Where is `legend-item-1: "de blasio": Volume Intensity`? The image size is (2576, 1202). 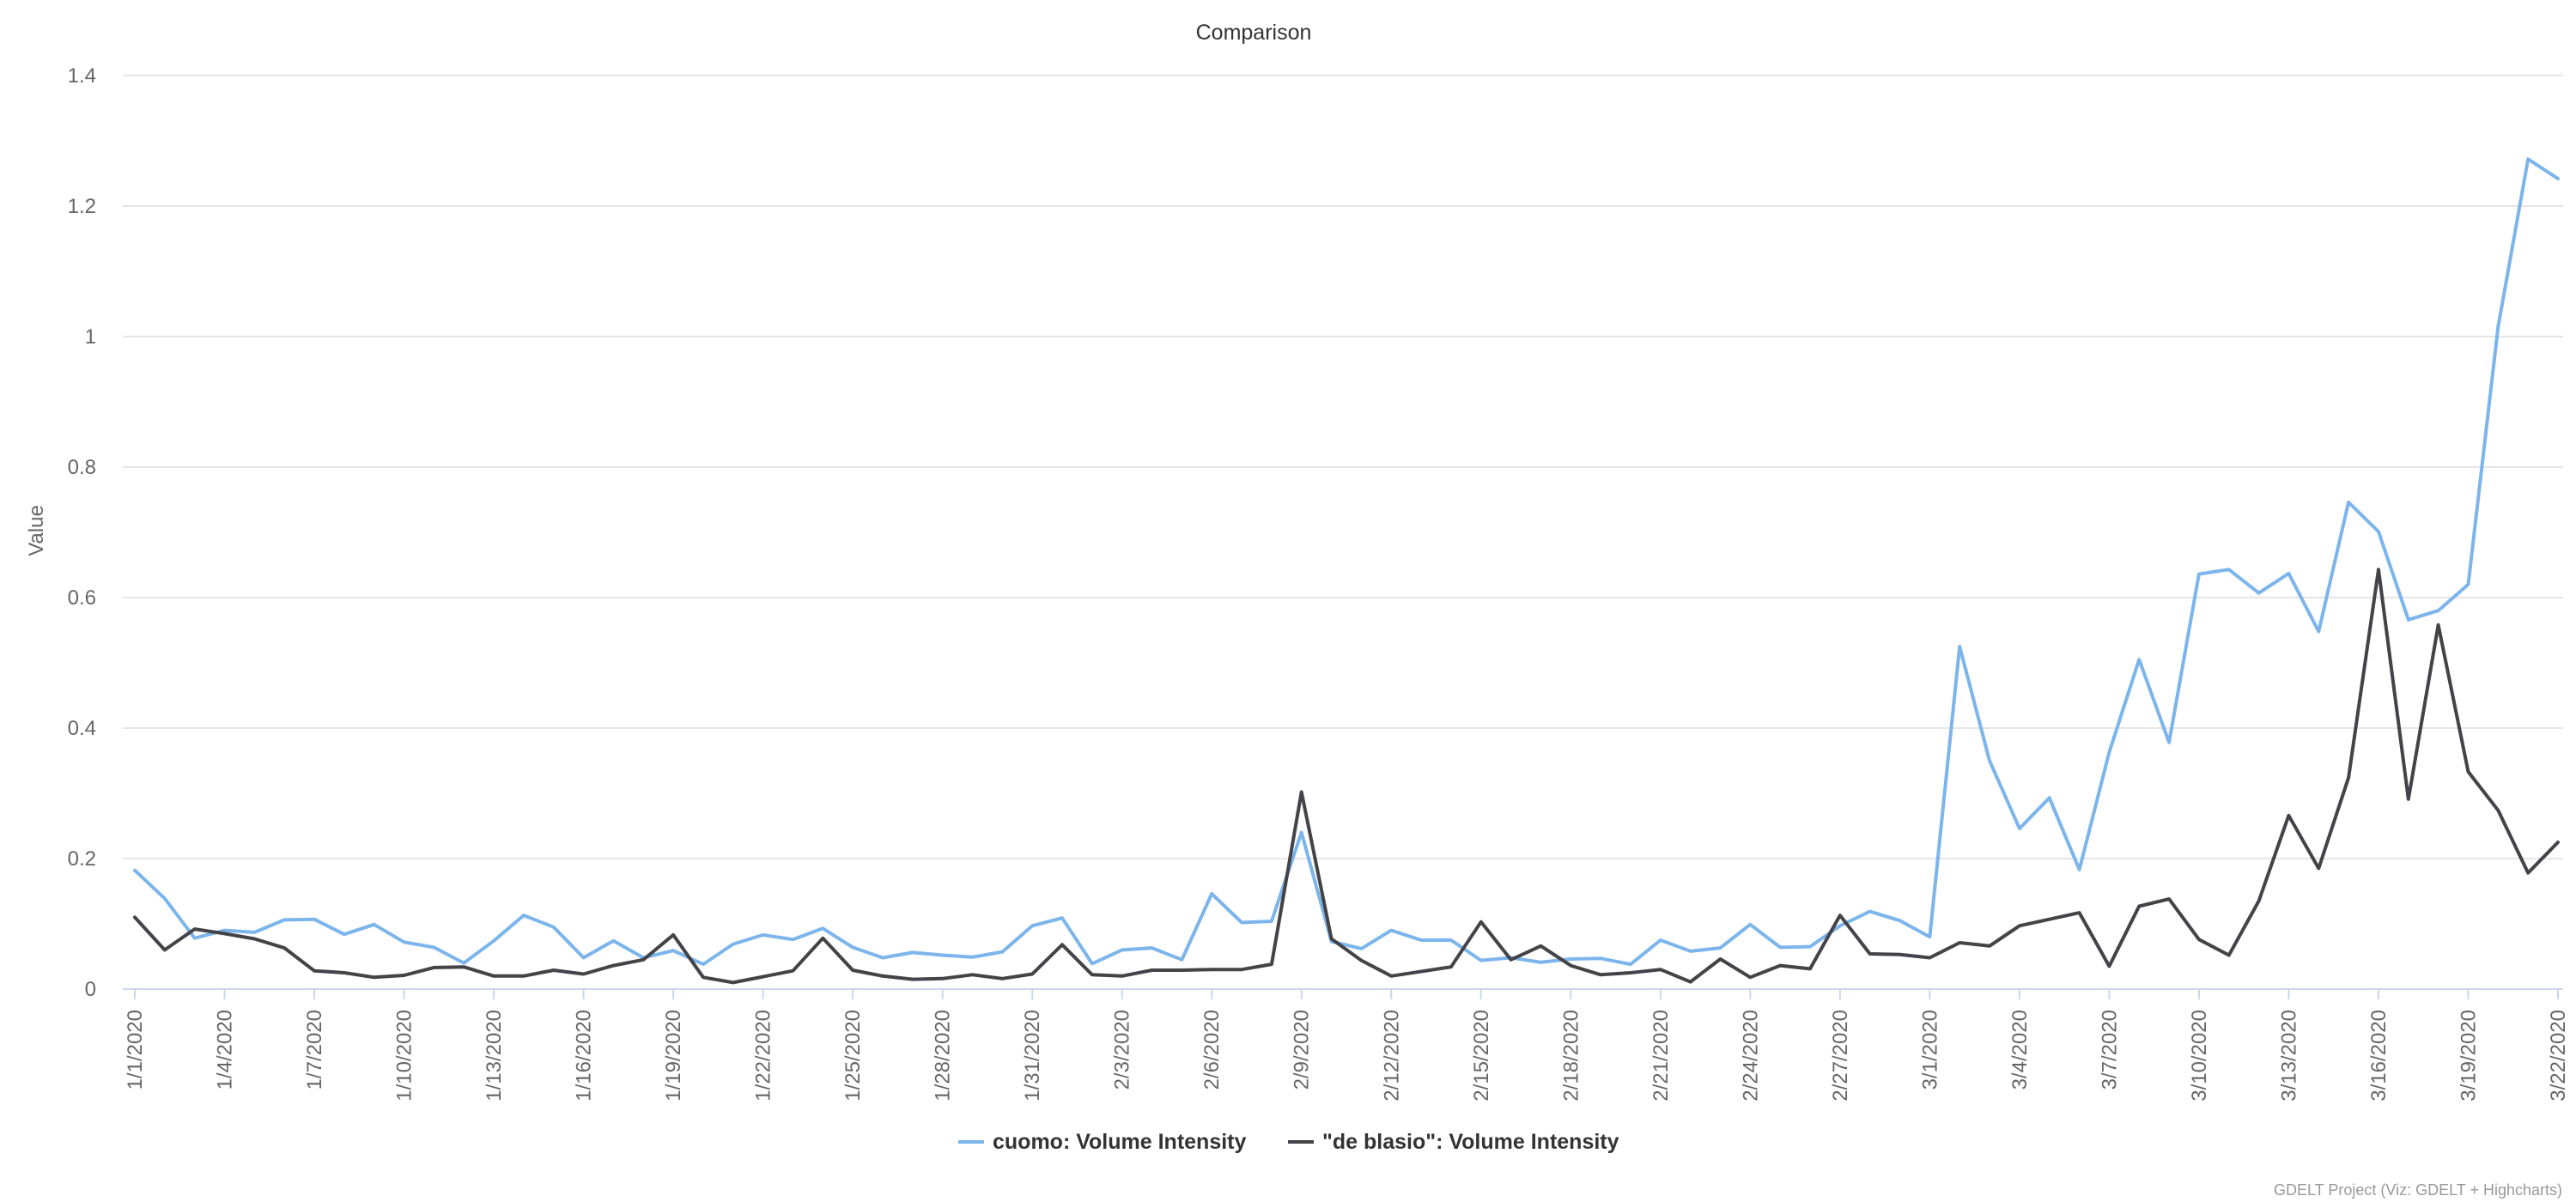 legend-item-1: "de blasio": Volume Intensity is located at coordinates (1453, 1142).